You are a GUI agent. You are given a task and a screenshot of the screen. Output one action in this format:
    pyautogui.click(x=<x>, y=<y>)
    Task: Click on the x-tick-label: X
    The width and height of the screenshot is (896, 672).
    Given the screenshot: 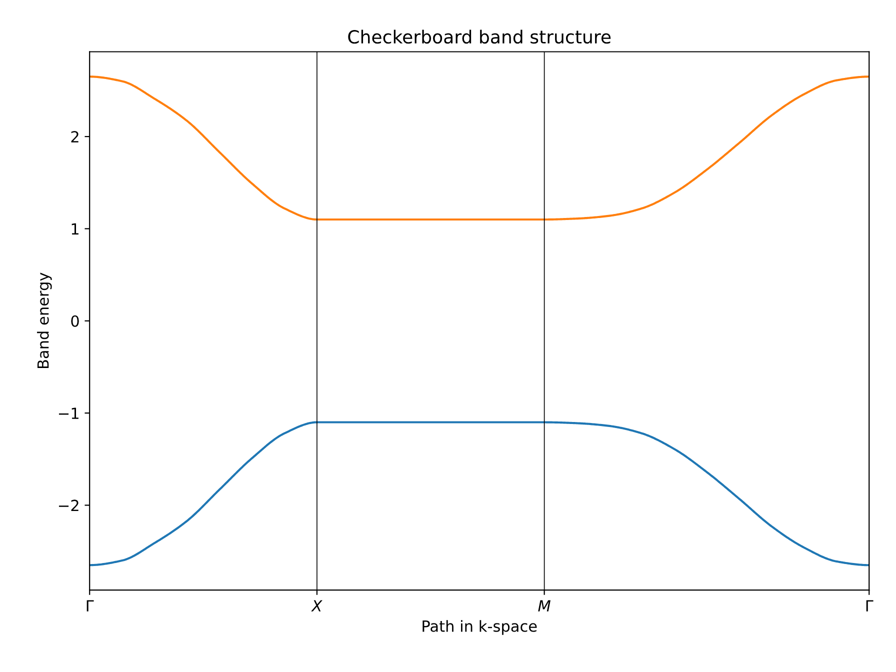 What is the action you would take?
    pyautogui.click(x=316, y=606)
    